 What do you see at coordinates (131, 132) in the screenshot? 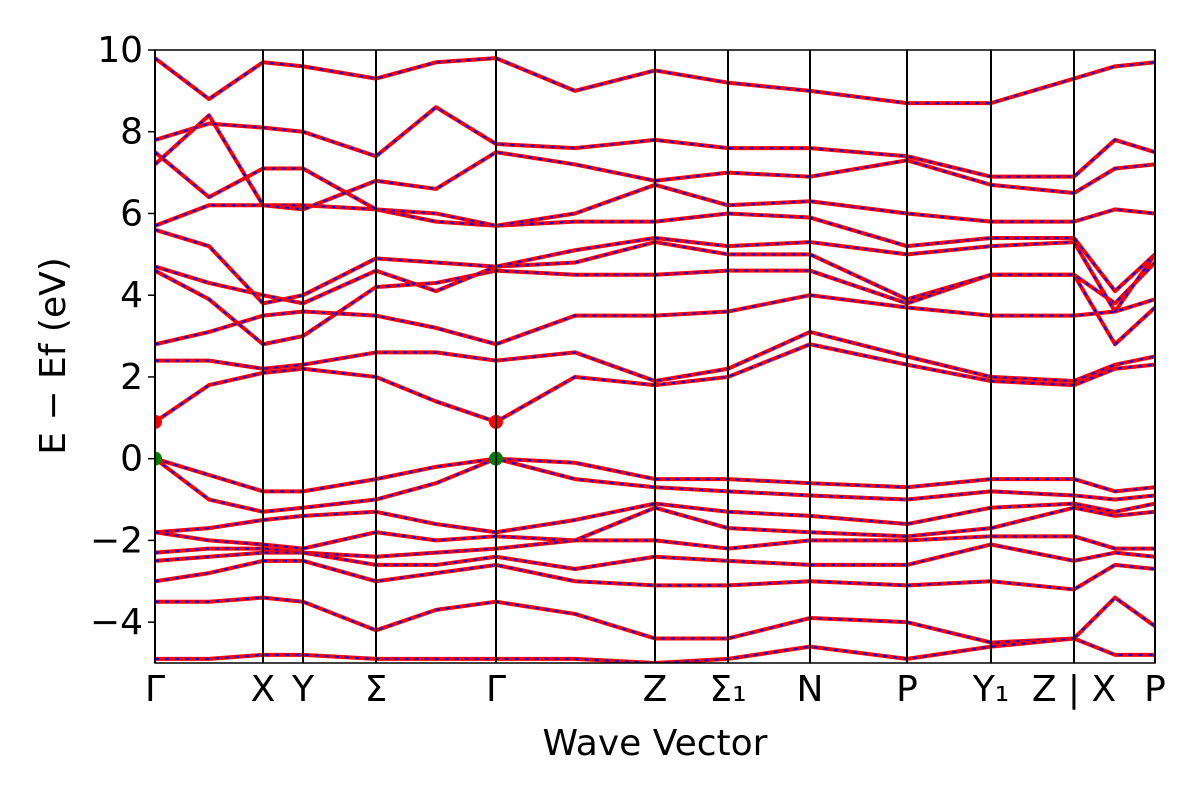
I see `y-tick-label: 8` at bounding box center [131, 132].